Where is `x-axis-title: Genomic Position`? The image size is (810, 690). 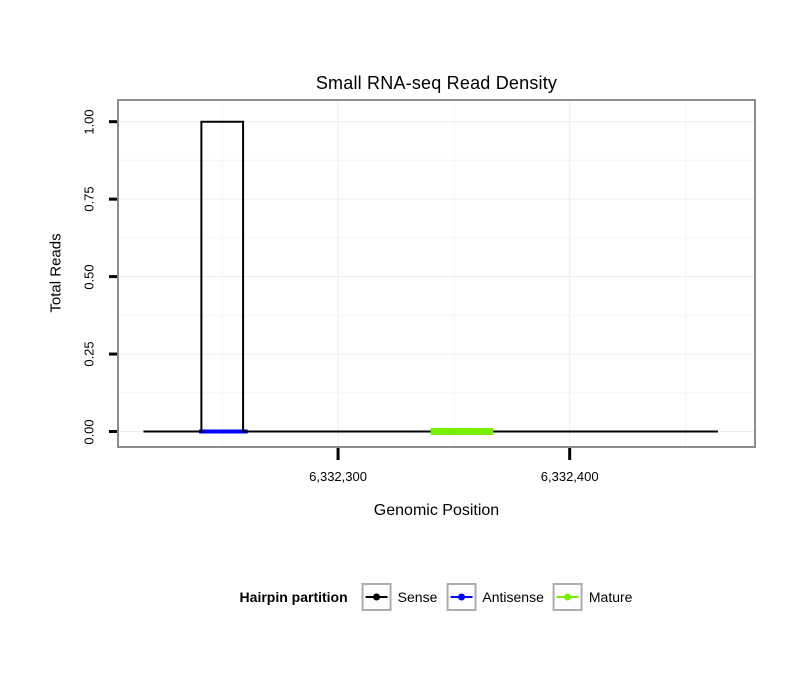 x-axis-title: Genomic Position is located at coordinates (436, 510).